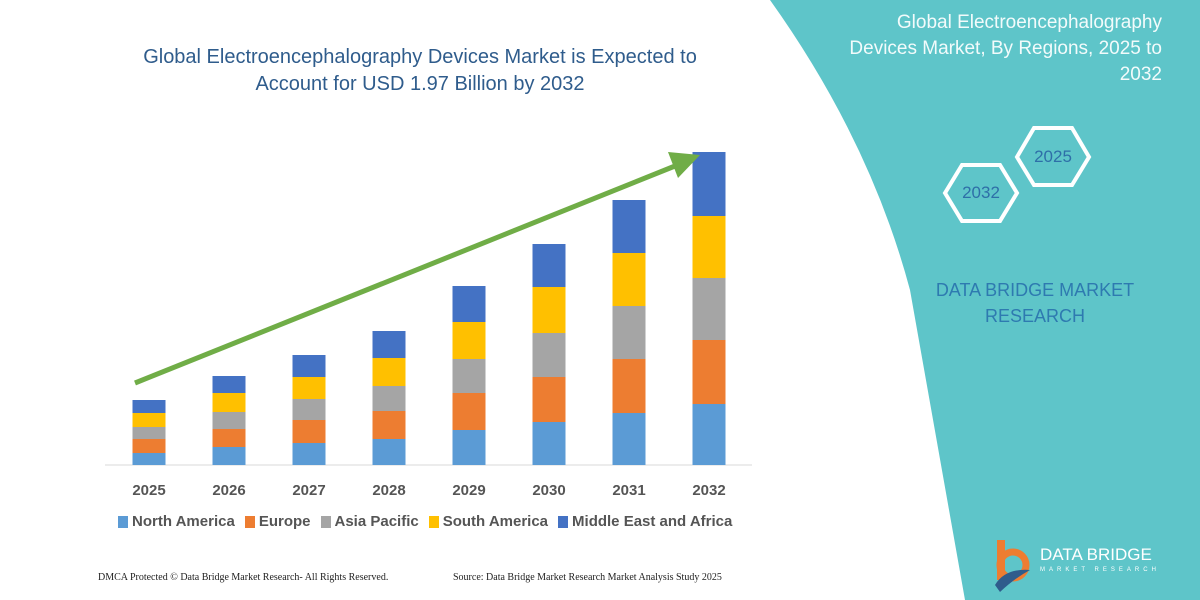  I want to click on legend-label: North America, so click(183, 521).